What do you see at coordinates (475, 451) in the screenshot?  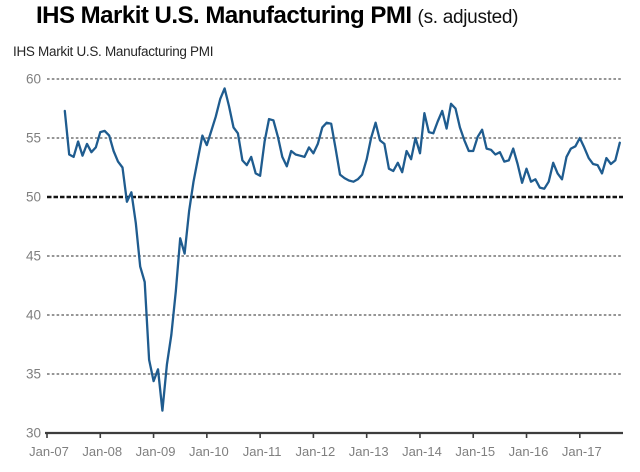 I see `x-tick-label: Jan-15` at bounding box center [475, 451].